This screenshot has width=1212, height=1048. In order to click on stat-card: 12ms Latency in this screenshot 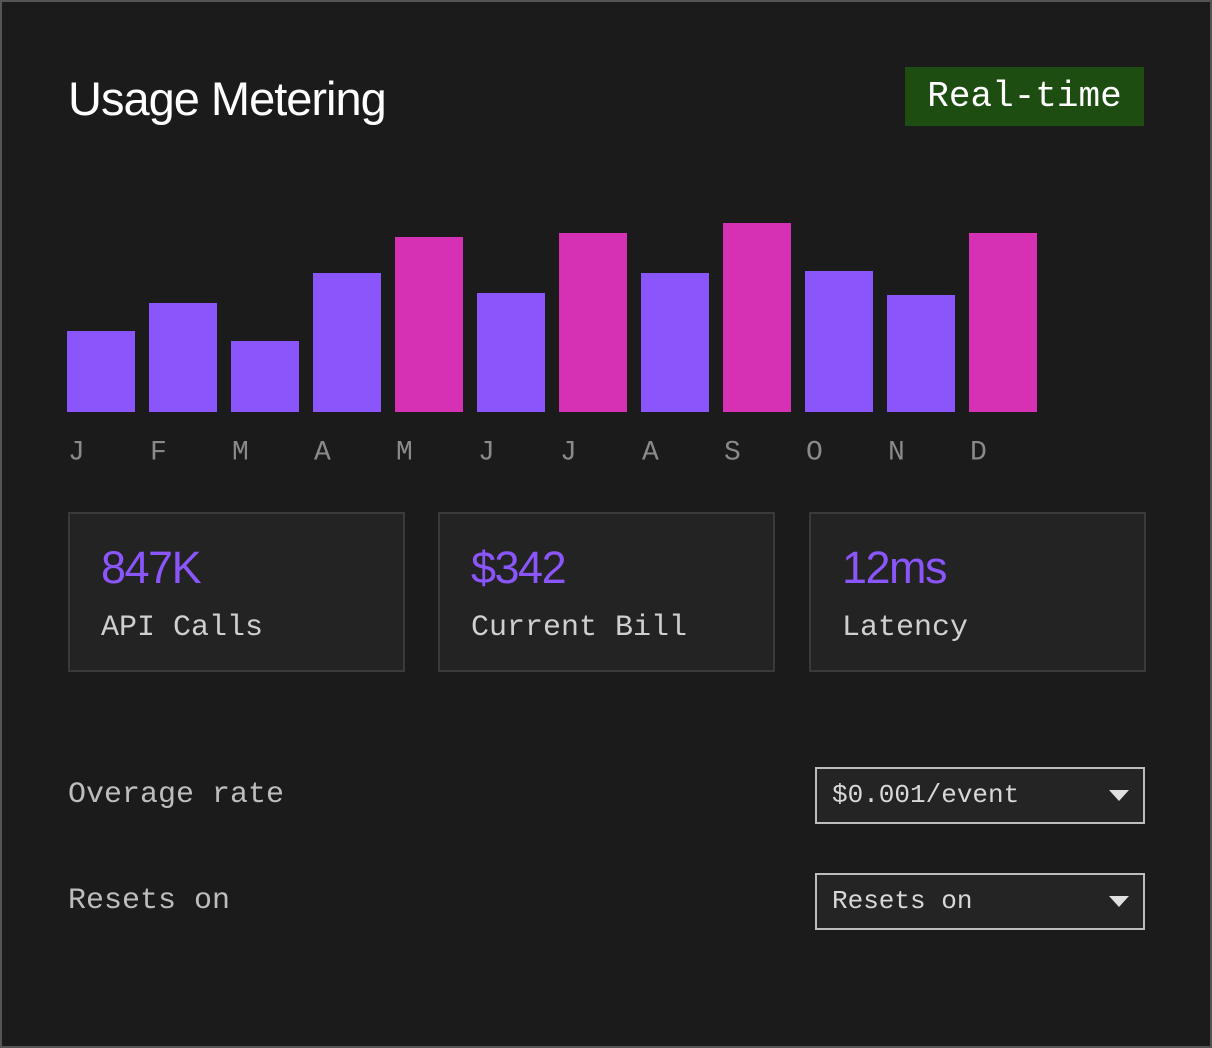, I will do `click(977, 592)`.